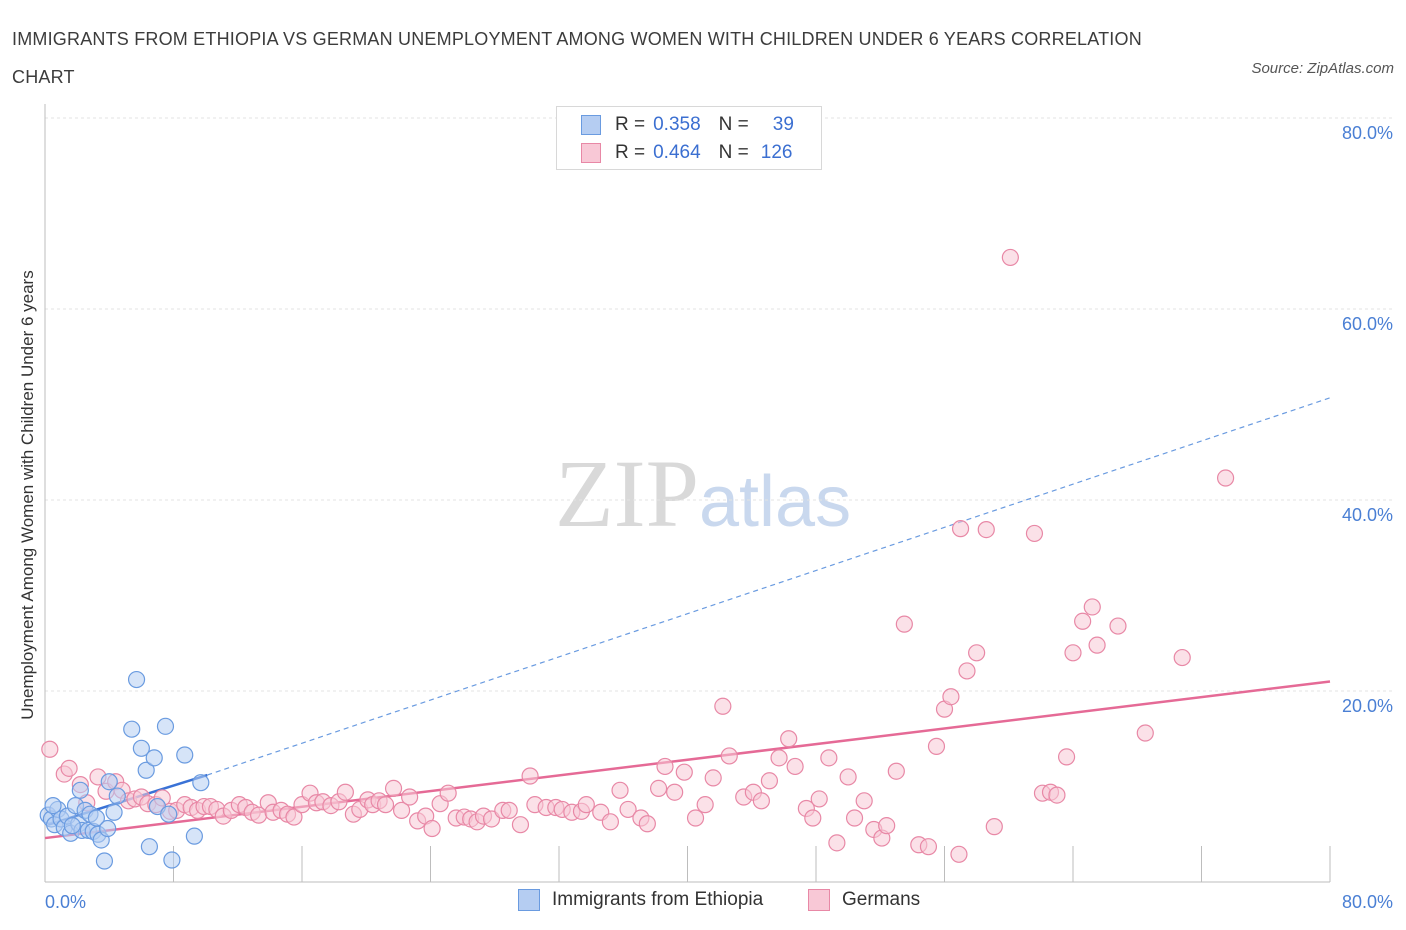 The width and height of the screenshot is (1406, 930). I want to click on legend-row-germans: R = 0.464 N = 126, so click(686, 153).